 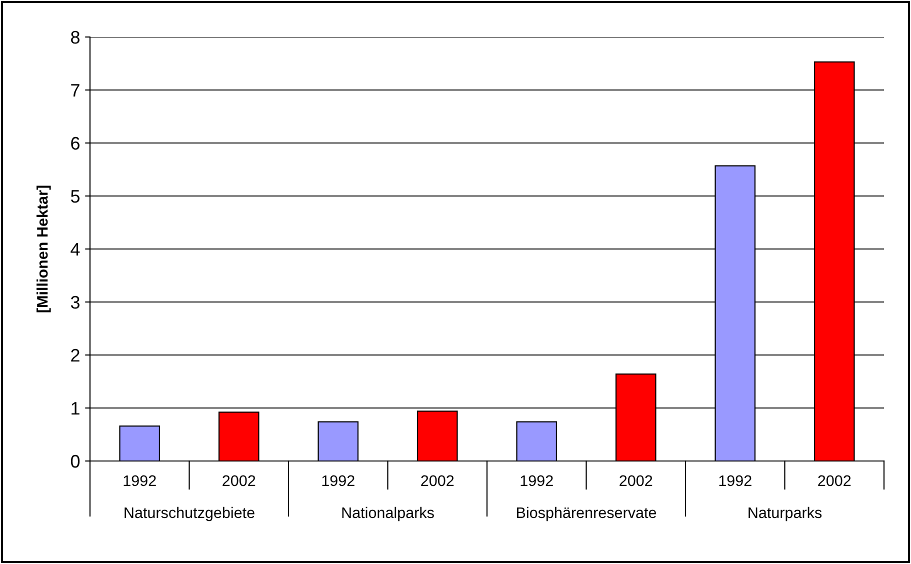 I want to click on y-axis-title: [Millionen Hektar], so click(x=43, y=249).